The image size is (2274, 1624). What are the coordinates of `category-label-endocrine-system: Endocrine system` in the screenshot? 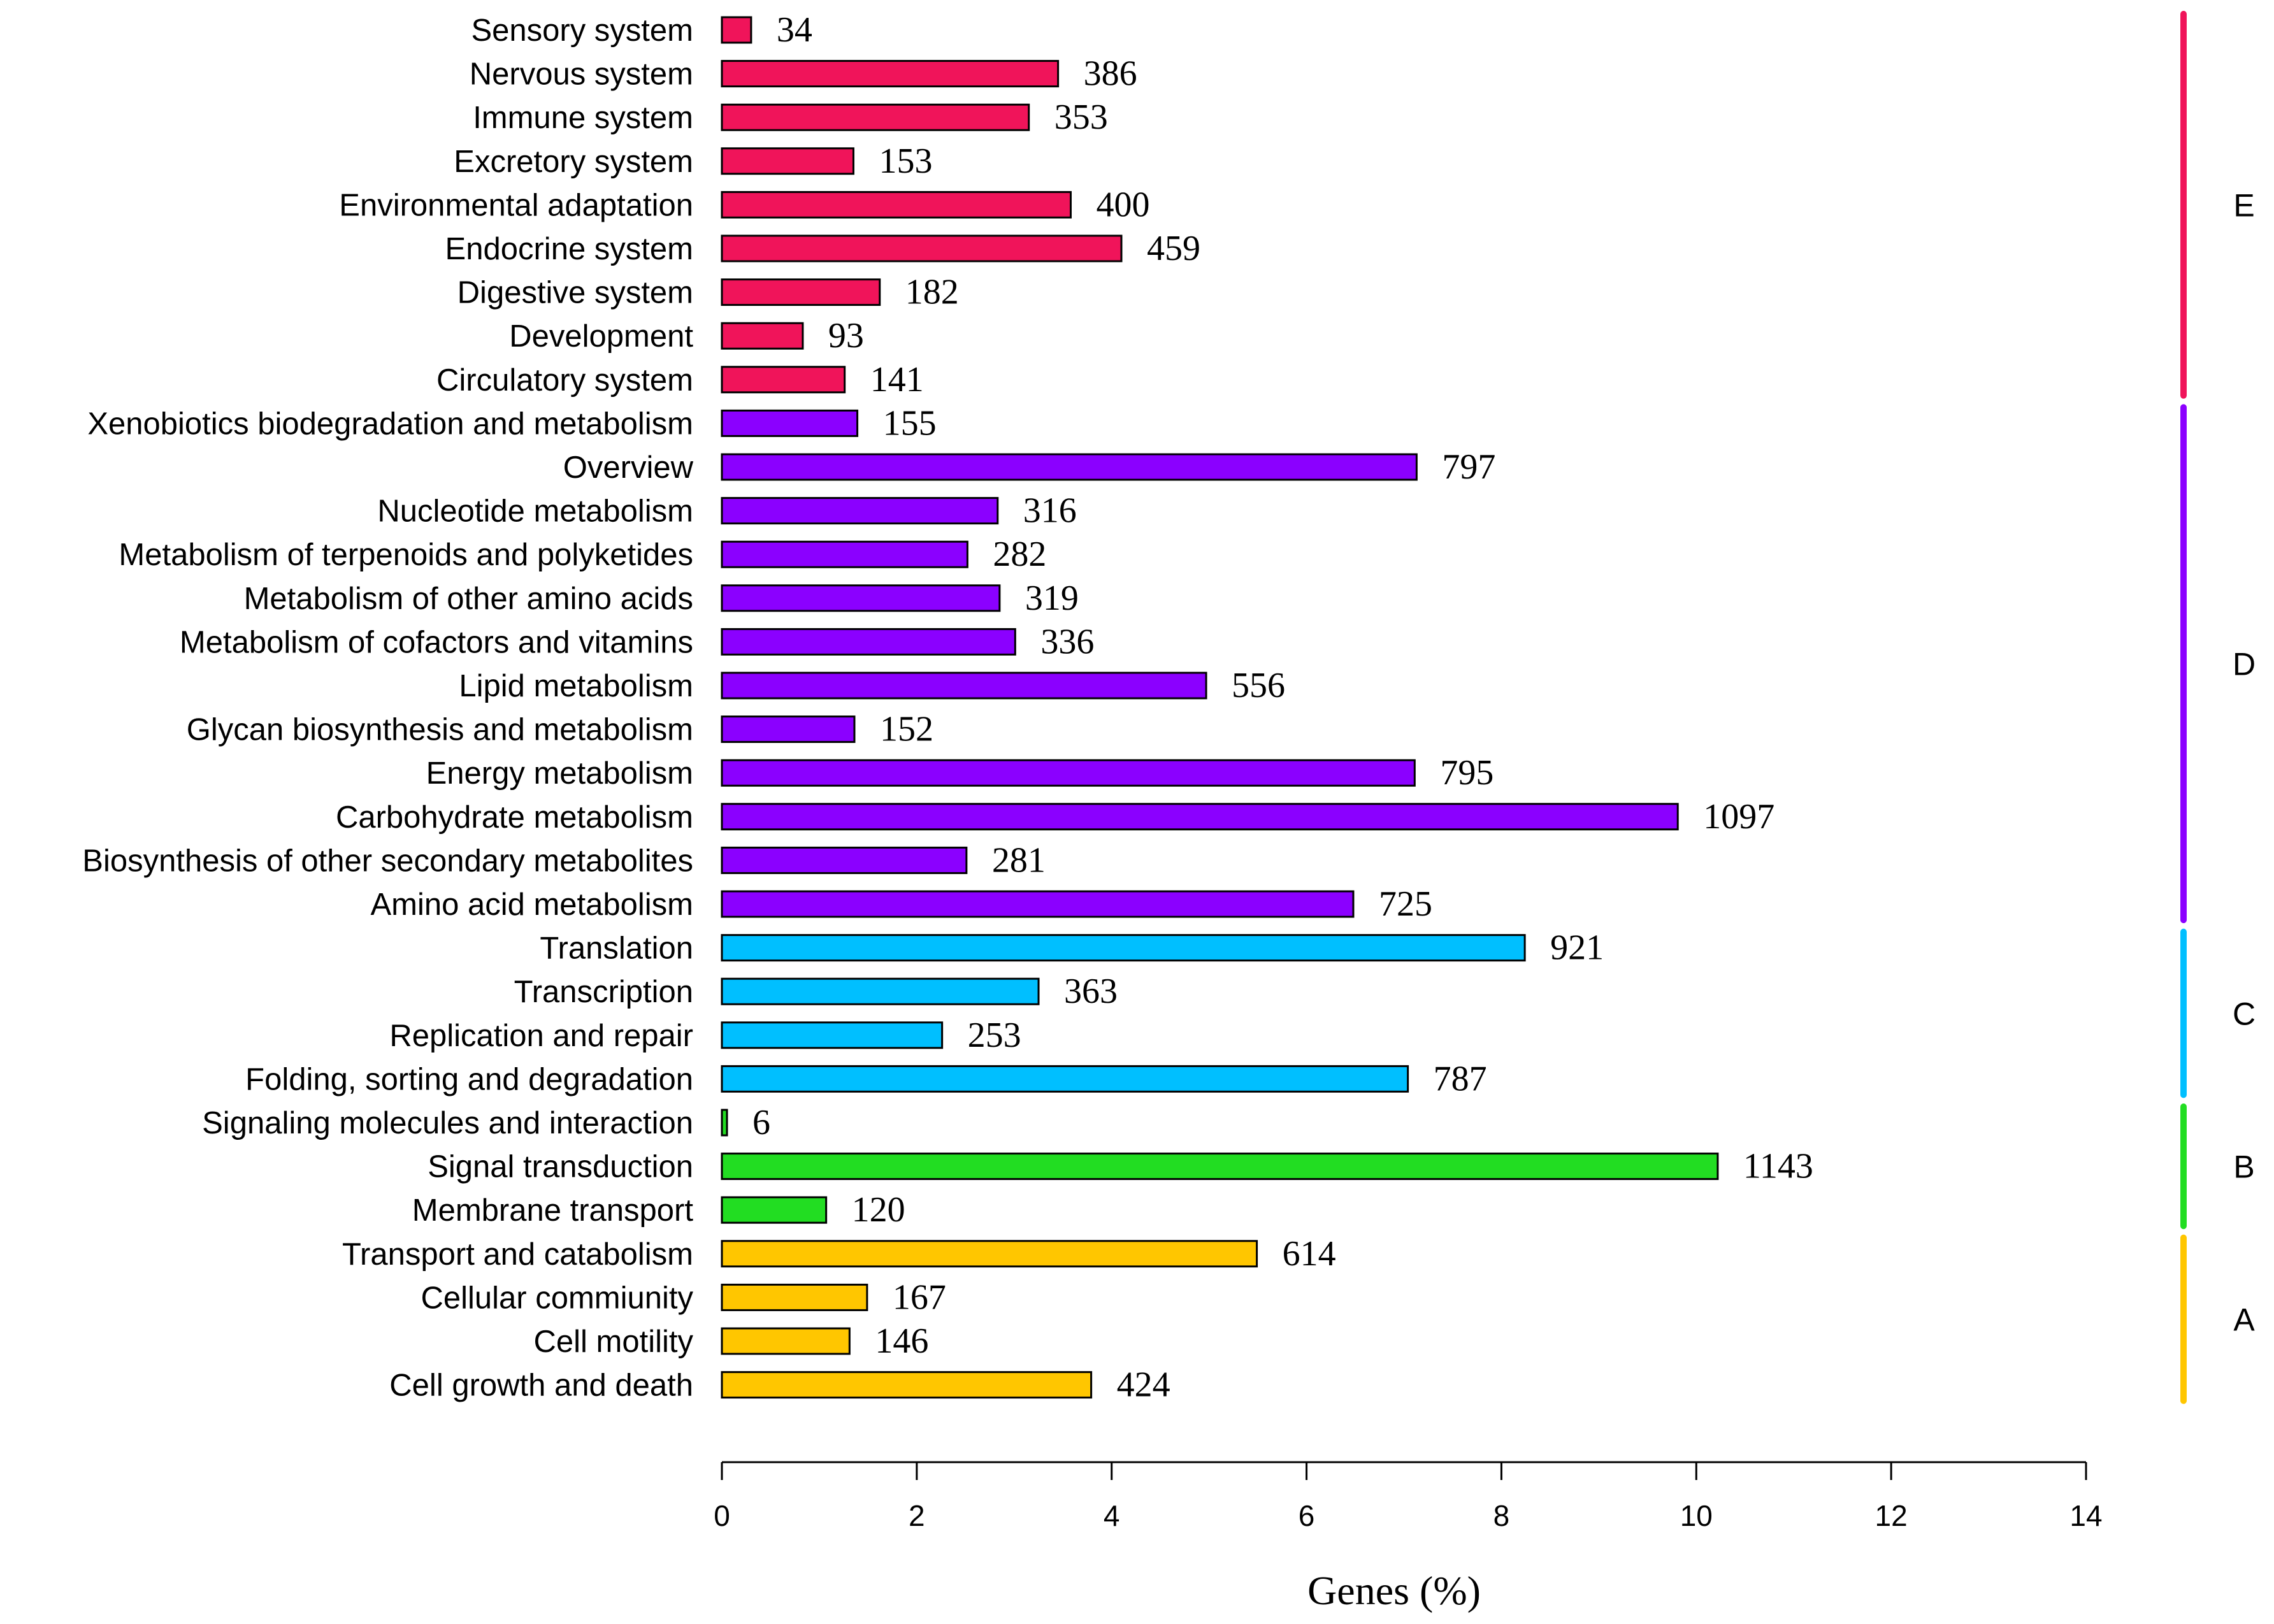 It's located at (569, 249).